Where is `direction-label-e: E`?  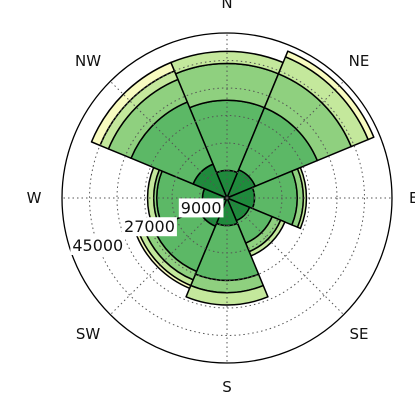 direction-label-e: E is located at coordinates (412, 198).